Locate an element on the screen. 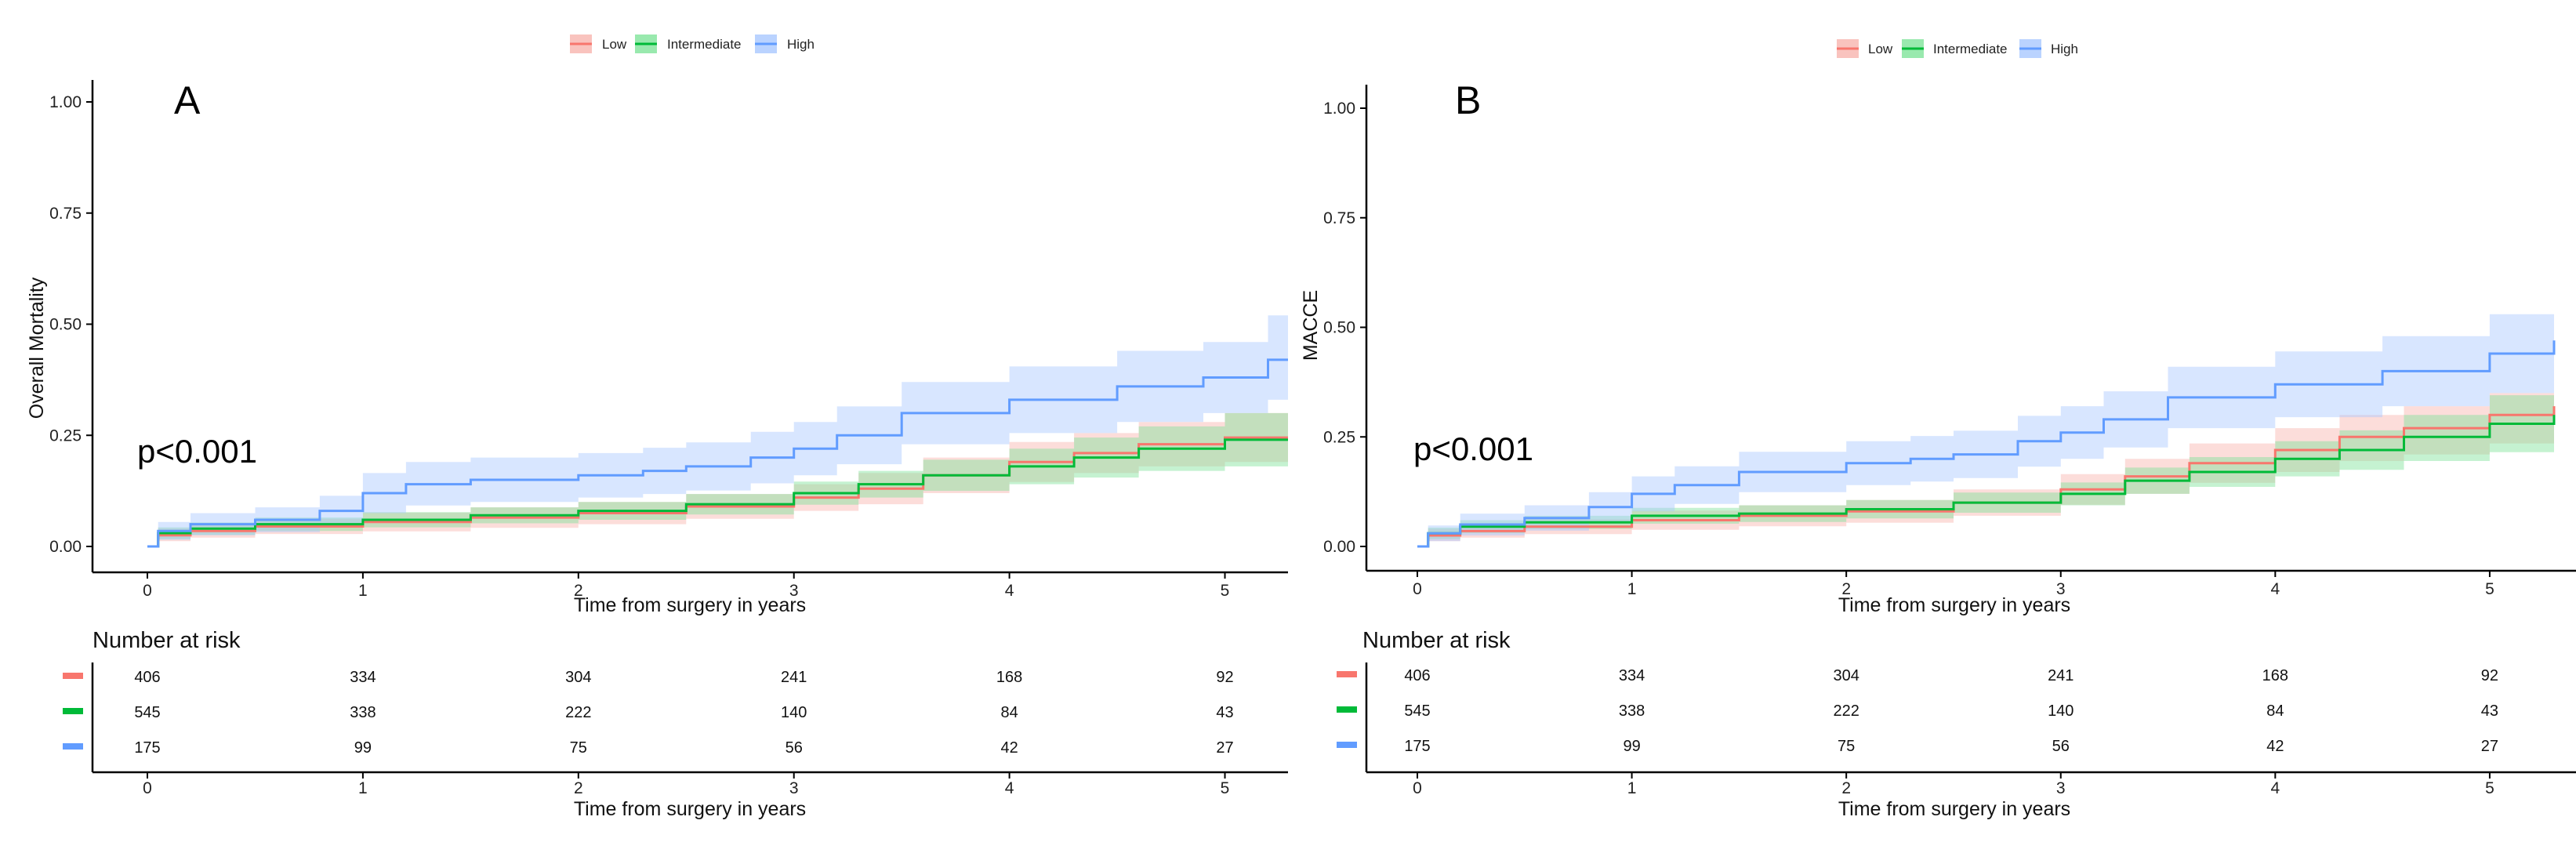 This screenshot has height=853, width=2576. y-tick-label: 0.50 is located at coordinates (1339, 328).